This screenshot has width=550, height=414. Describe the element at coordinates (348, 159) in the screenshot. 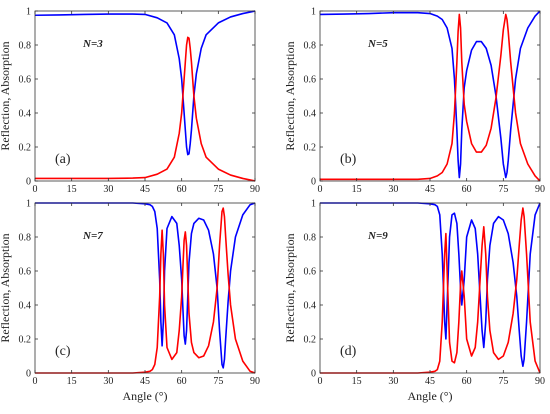

I see `panel-label: (b)` at that location.